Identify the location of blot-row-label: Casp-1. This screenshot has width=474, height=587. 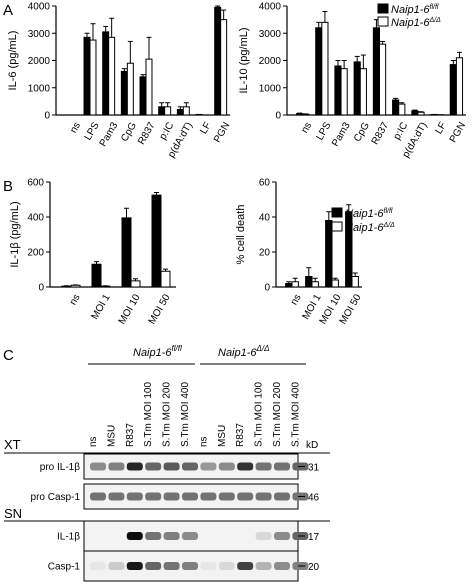
(64, 567).